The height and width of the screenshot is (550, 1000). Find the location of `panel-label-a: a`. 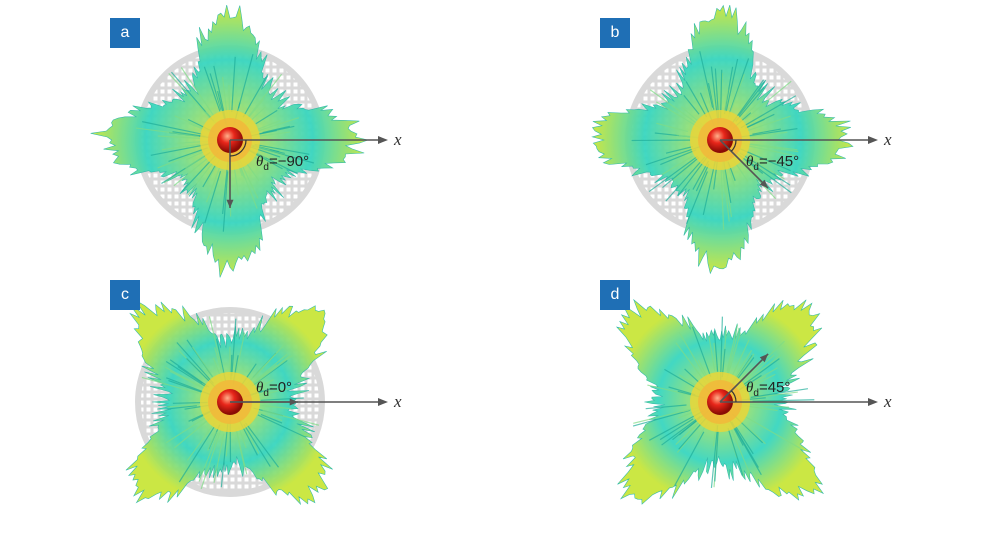

panel-label-a: a is located at coordinates (125, 33).